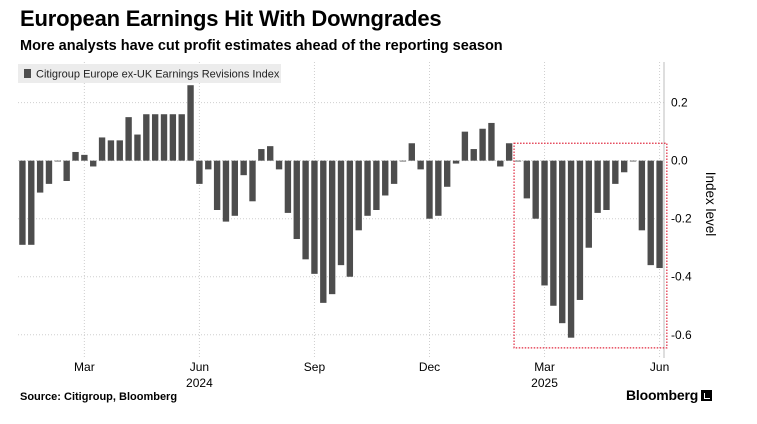  What do you see at coordinates (710, 204) in the screenshot?
I see `y-axis-label: Index level` at bounding box center [710, 204].